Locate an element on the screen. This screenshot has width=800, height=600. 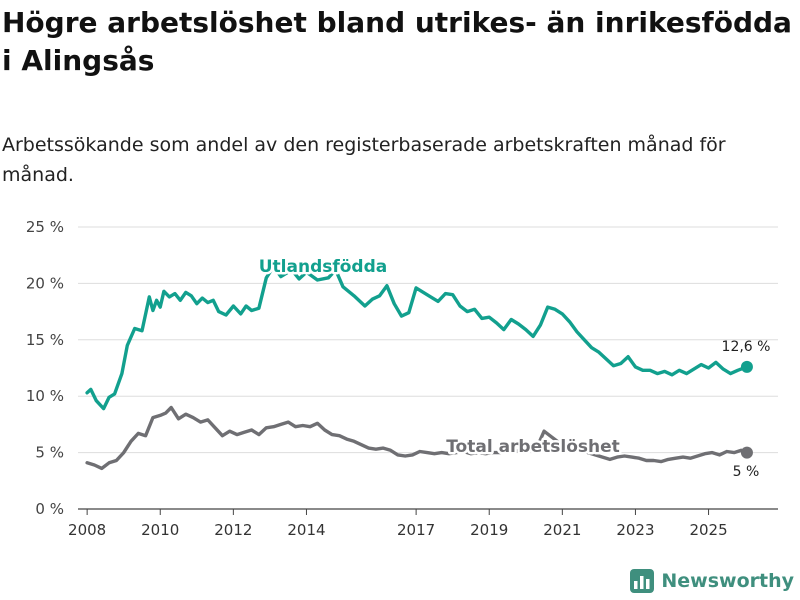
series-label-utlandsfodda: Utlandsfödda is located at coordinates (323, 267).